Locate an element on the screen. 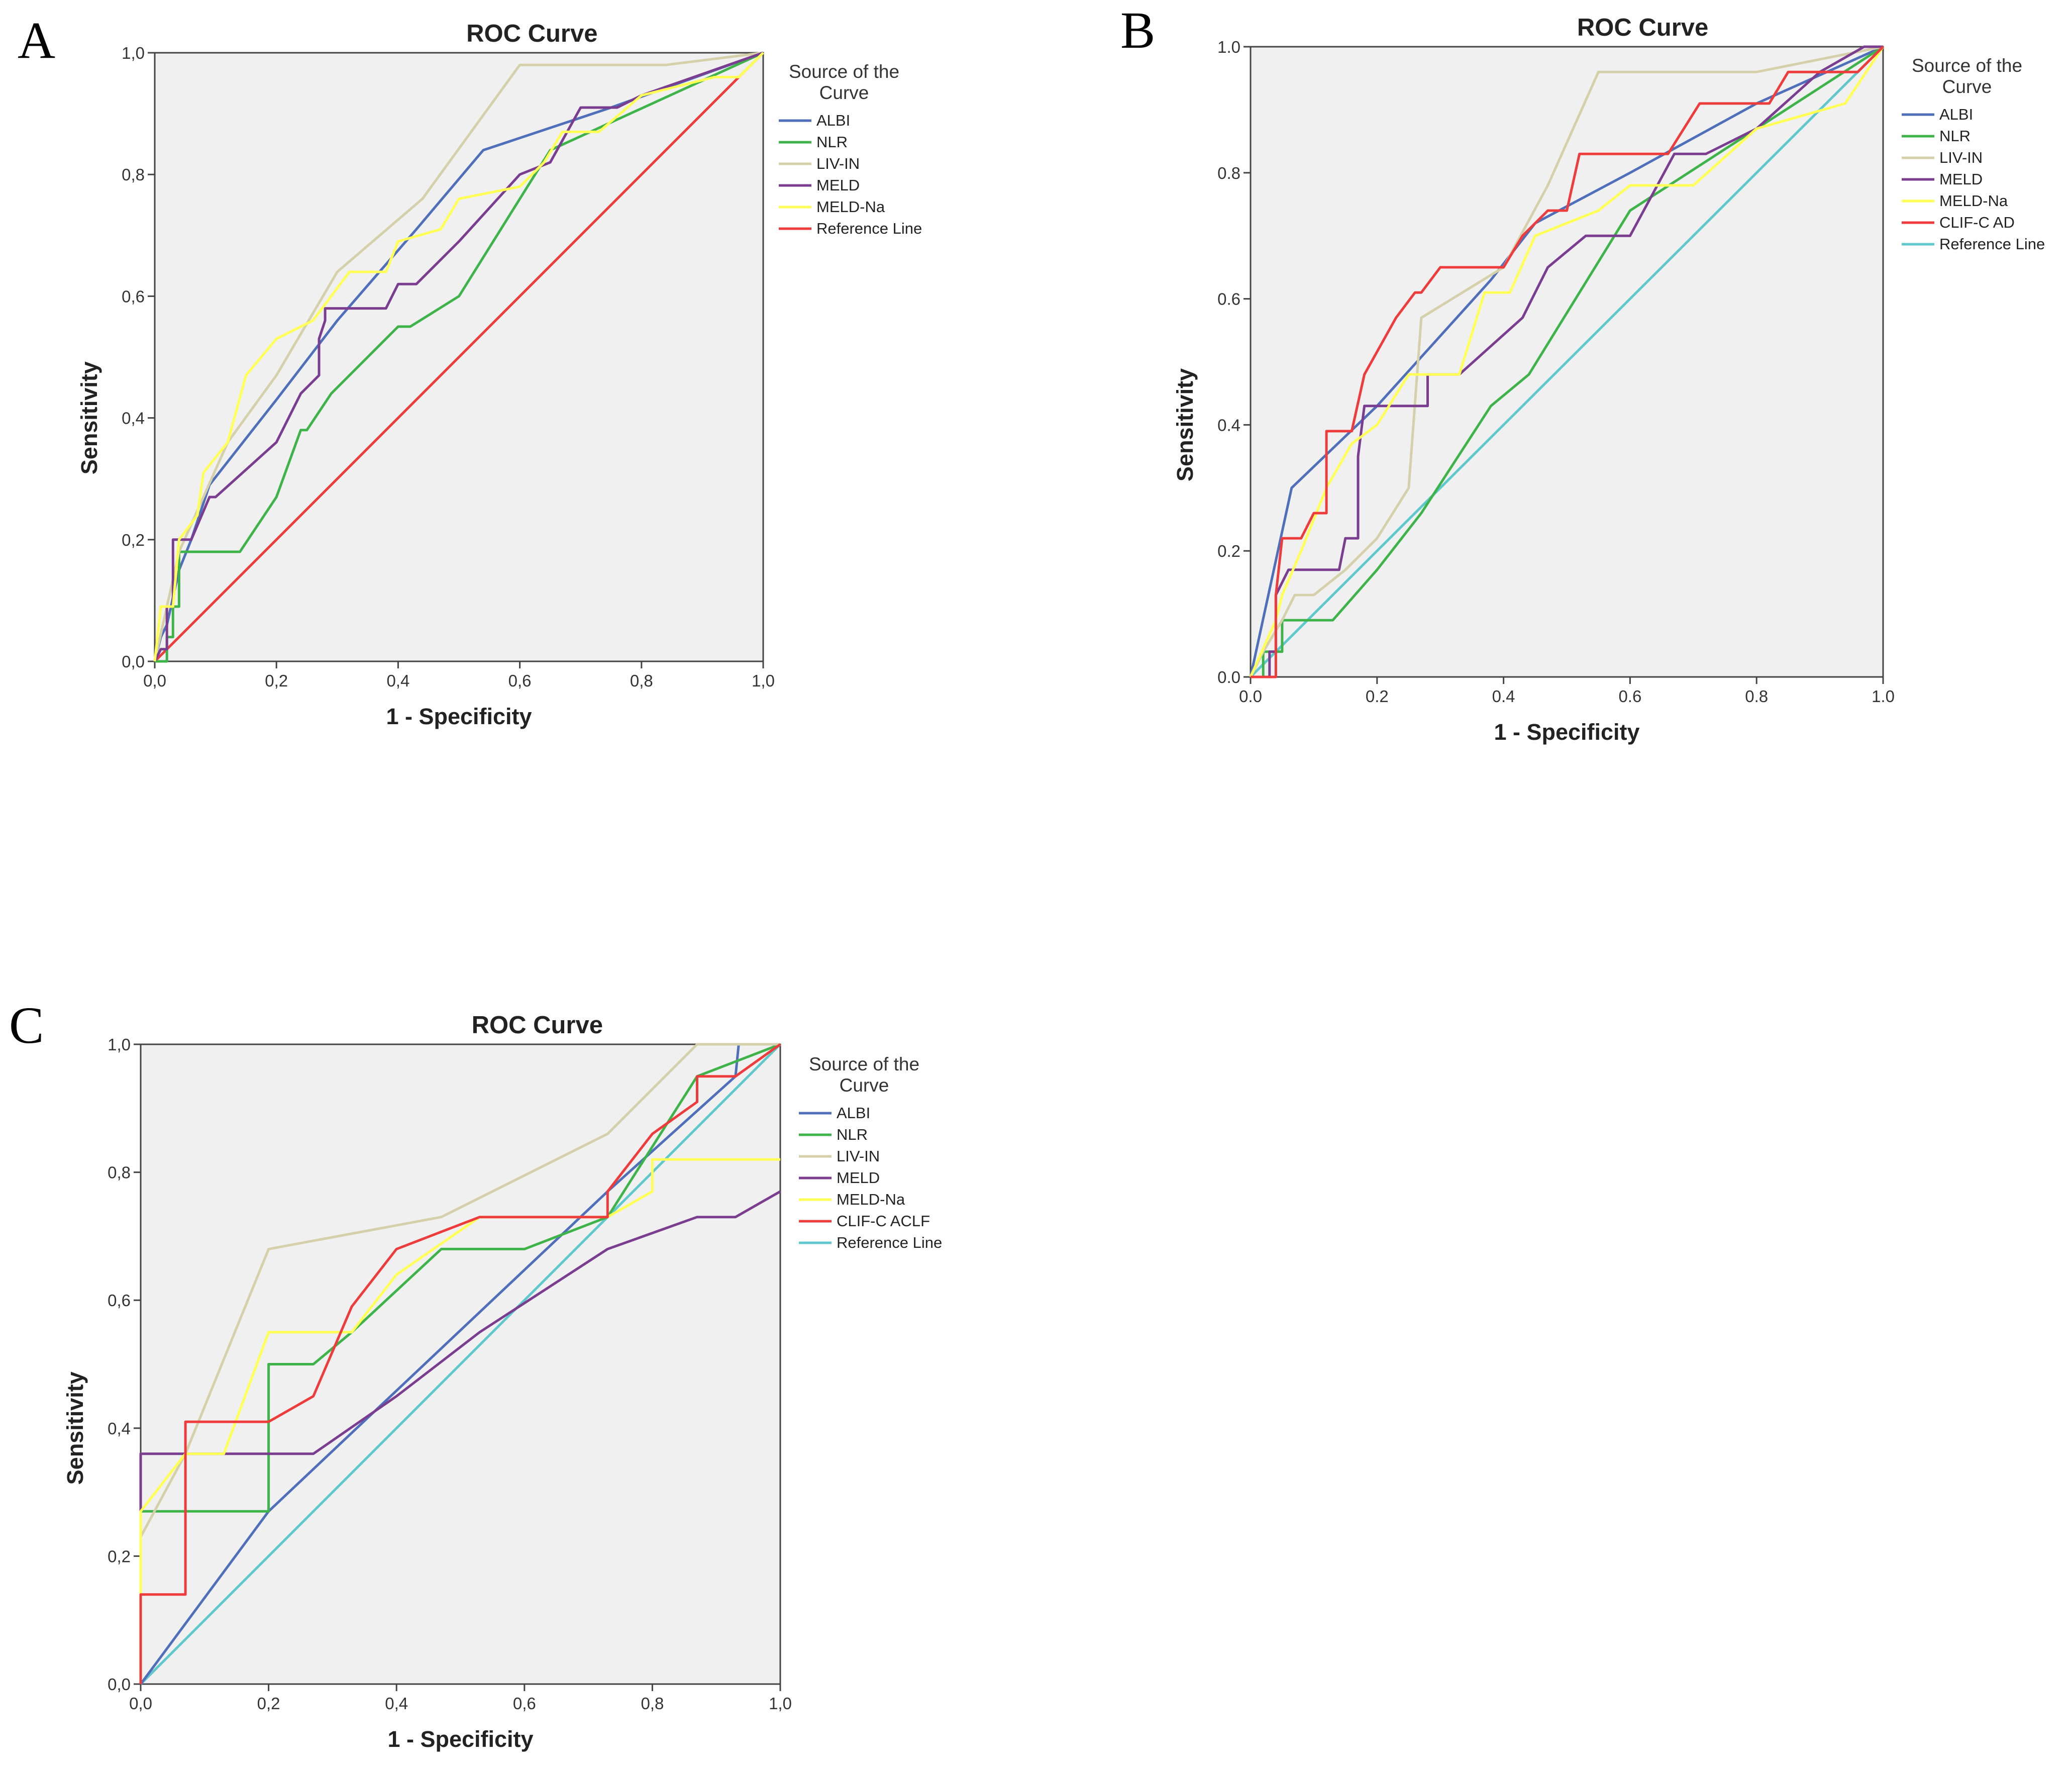 The height and width of the screenshot is (1768, 2072). panel-c-legend-label-reference-line: Reference Line is located at coordinates (889, 1242).